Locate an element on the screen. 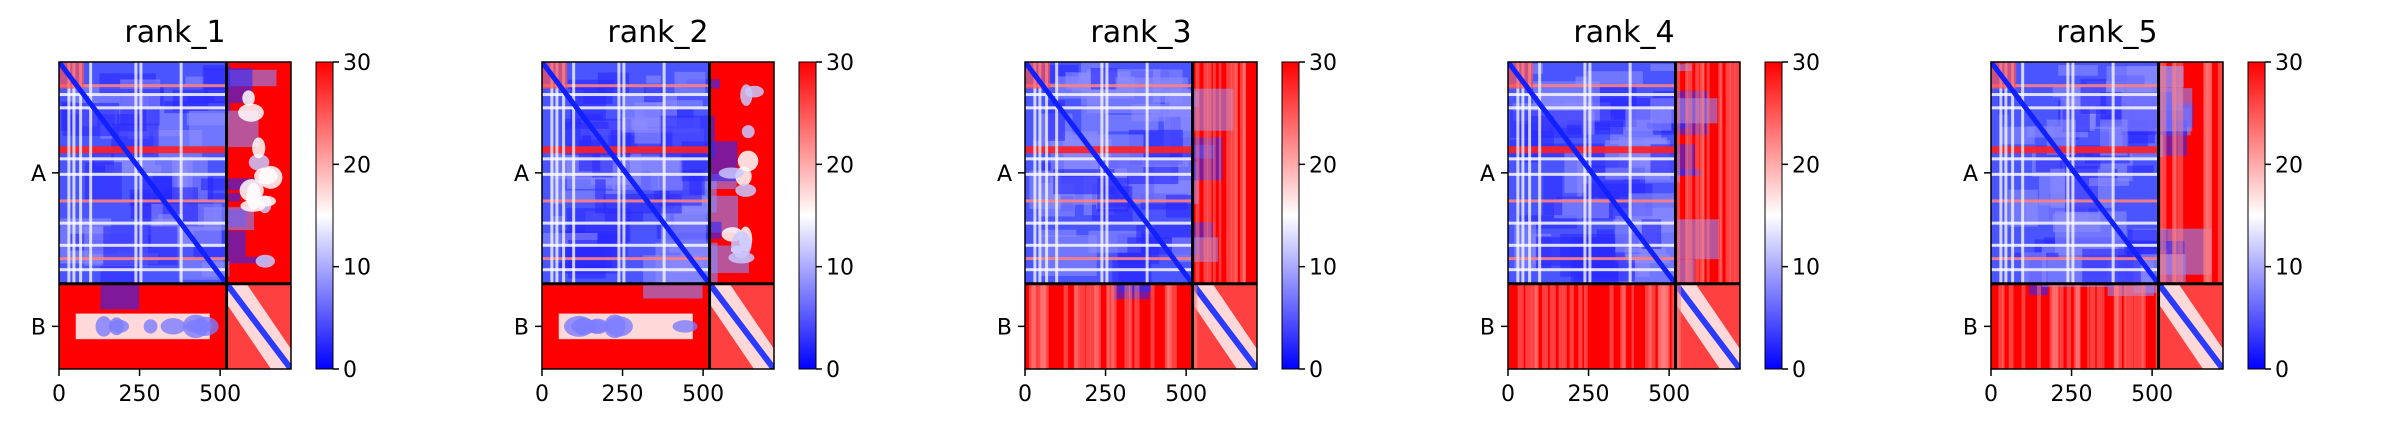 The height and width of the screenshot is (438, 2400). y-tick-label: B is located at coordinates (521, 327).